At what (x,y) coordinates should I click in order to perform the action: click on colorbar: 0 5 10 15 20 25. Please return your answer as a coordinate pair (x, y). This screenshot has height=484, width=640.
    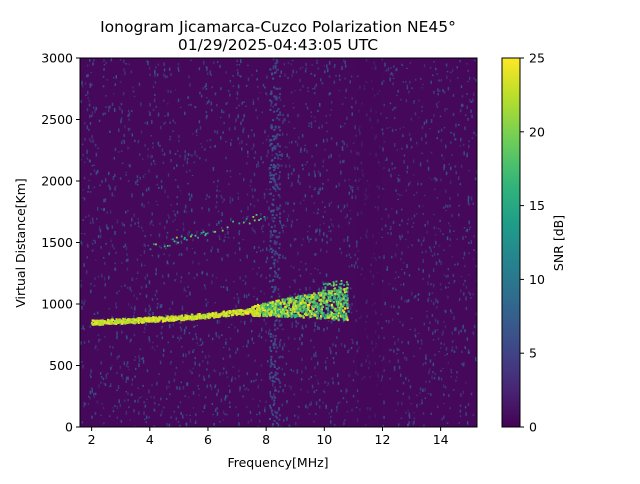
    Looking at the image, I should click on (523, 243).